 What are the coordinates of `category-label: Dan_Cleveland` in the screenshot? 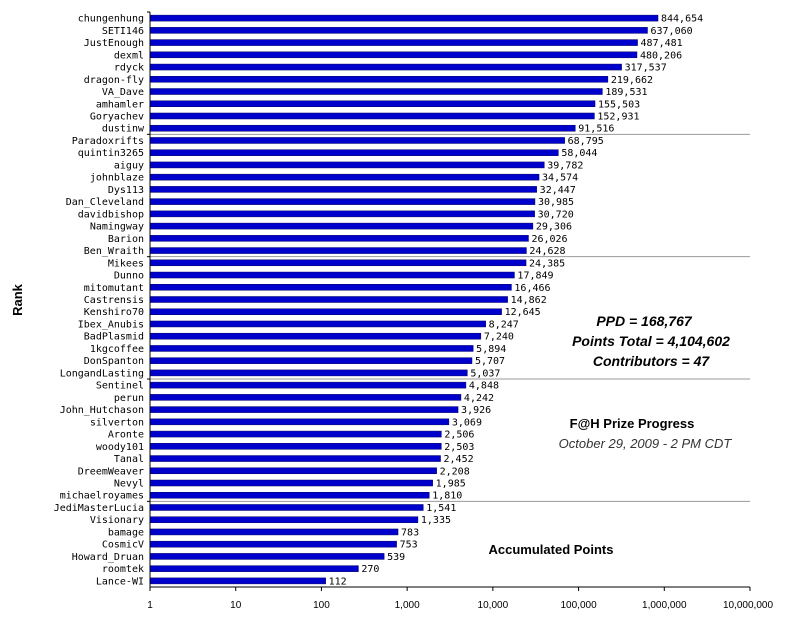 It's located at (105, 202).